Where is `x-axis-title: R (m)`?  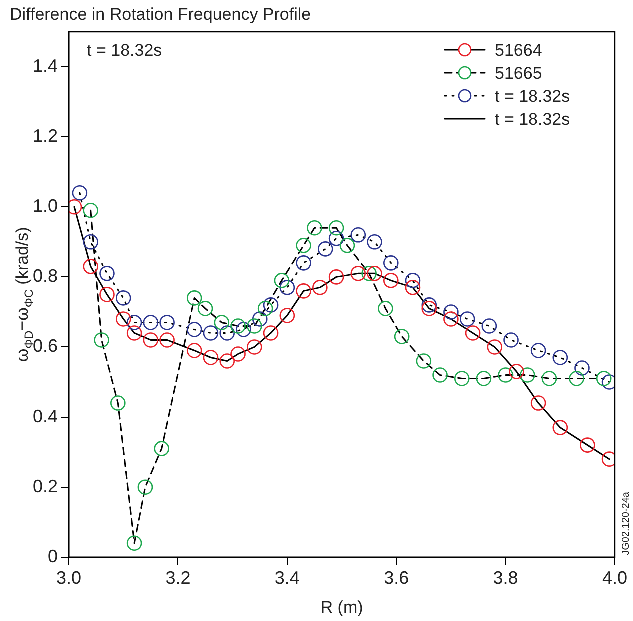
x-axis-title: R (m) is located at coordinates (342, 607).